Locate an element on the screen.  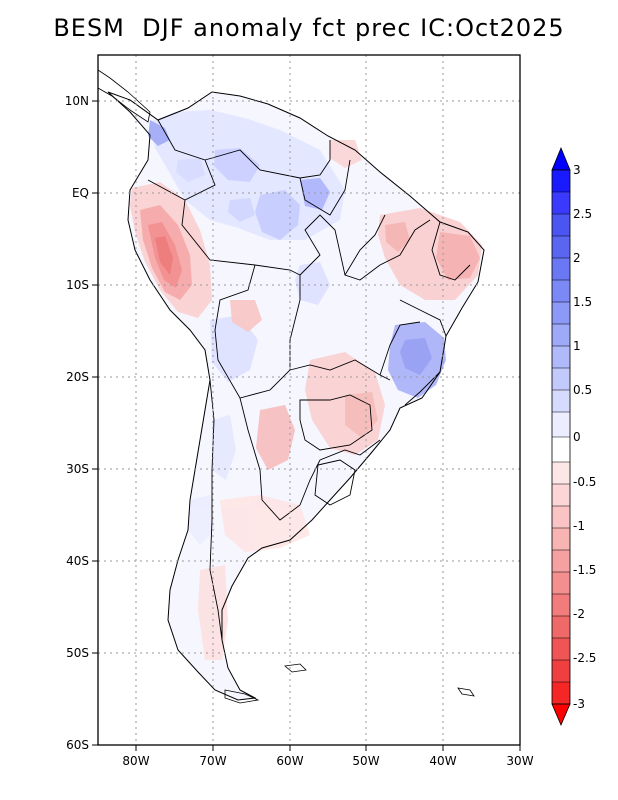
land-central-america is located at coordinates (124, 96).